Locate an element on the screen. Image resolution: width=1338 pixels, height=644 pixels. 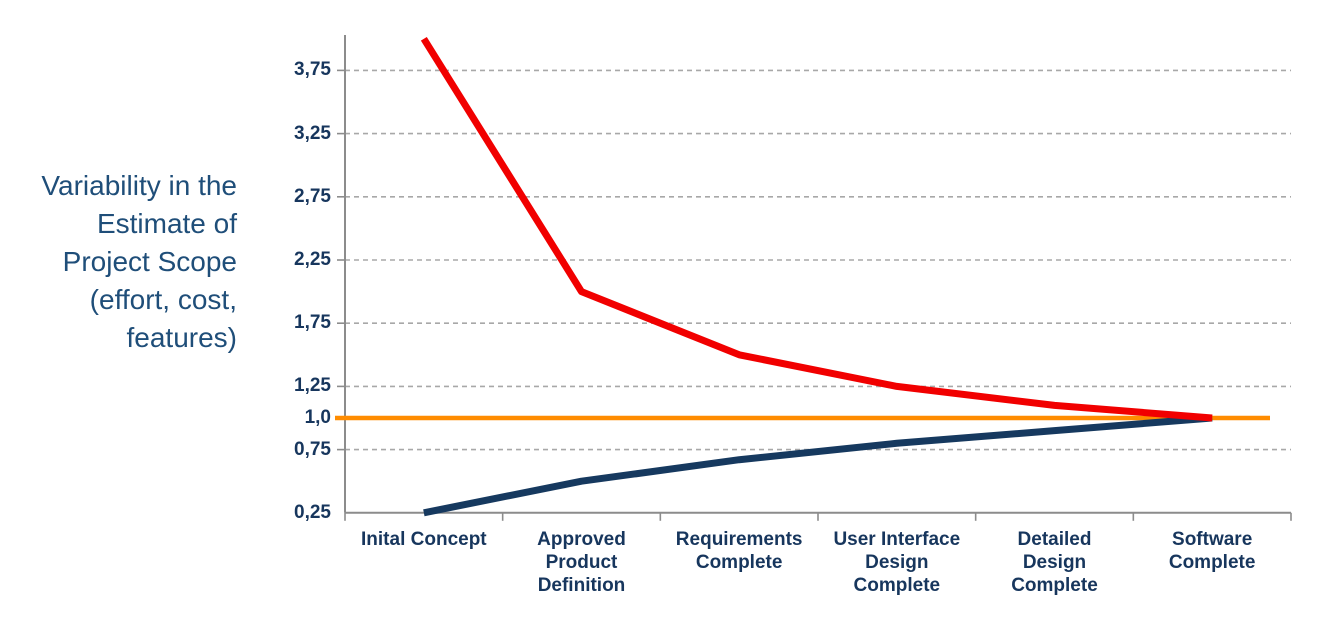
lower-variability-bound-line is located at coordinates (818, 465).